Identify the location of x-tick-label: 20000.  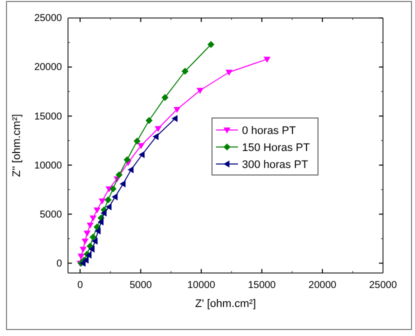
(322, 285).